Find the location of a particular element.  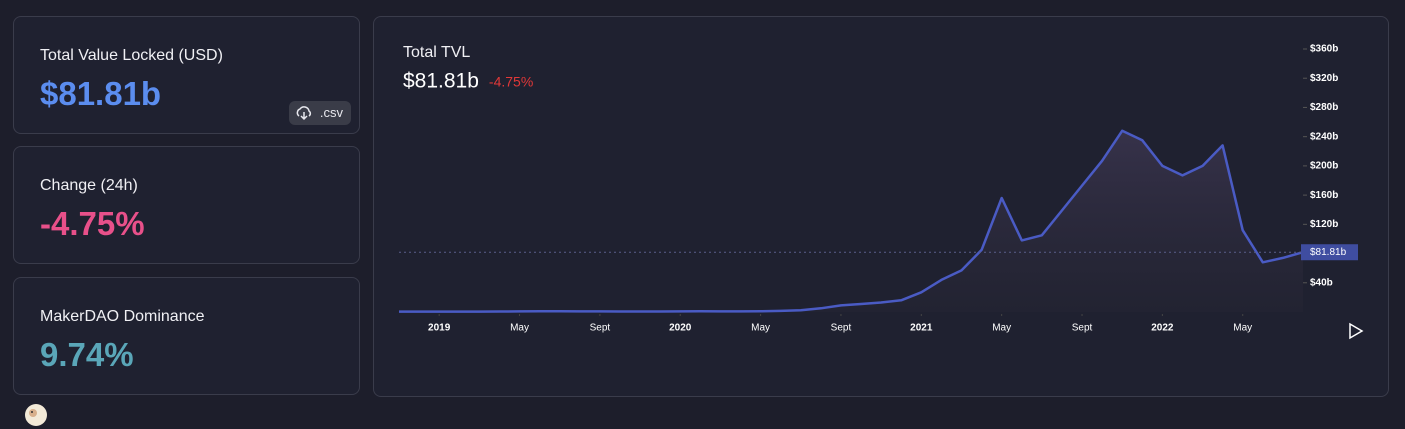

y-tick-label: $40b is located at coordinates (1321, 282).